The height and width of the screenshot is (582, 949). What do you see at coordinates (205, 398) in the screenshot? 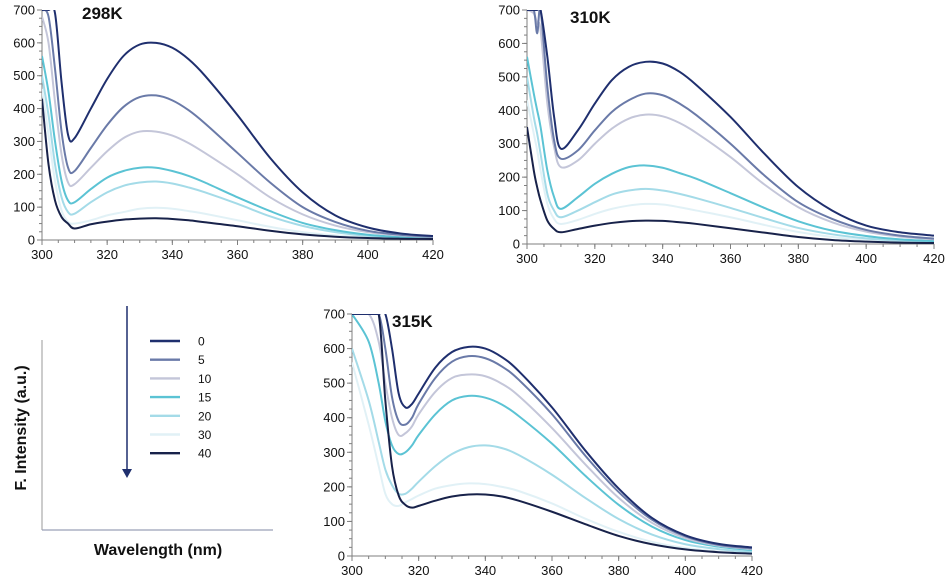
I see `legend-label-15: 15` at bounding box center [205, 398].